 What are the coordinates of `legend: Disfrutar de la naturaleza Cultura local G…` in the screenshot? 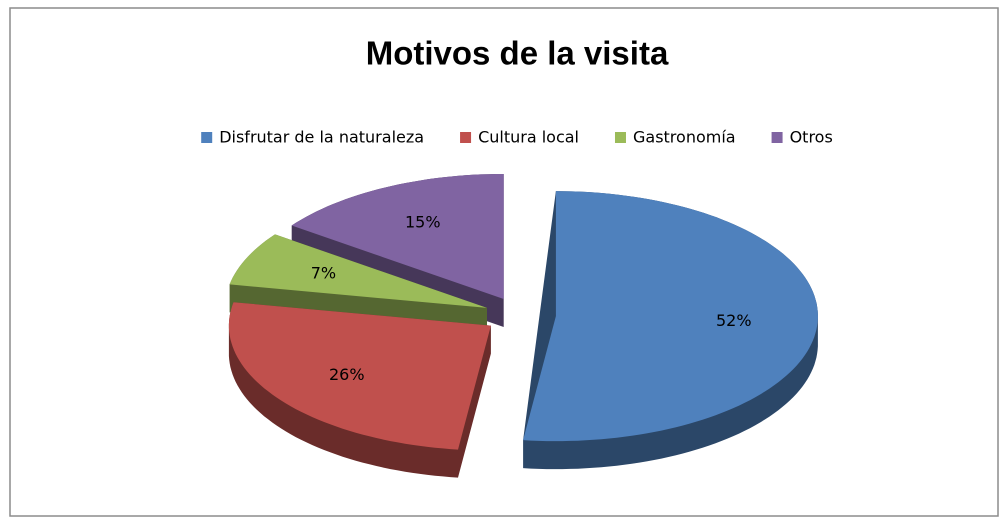 It's located at (517, 137).